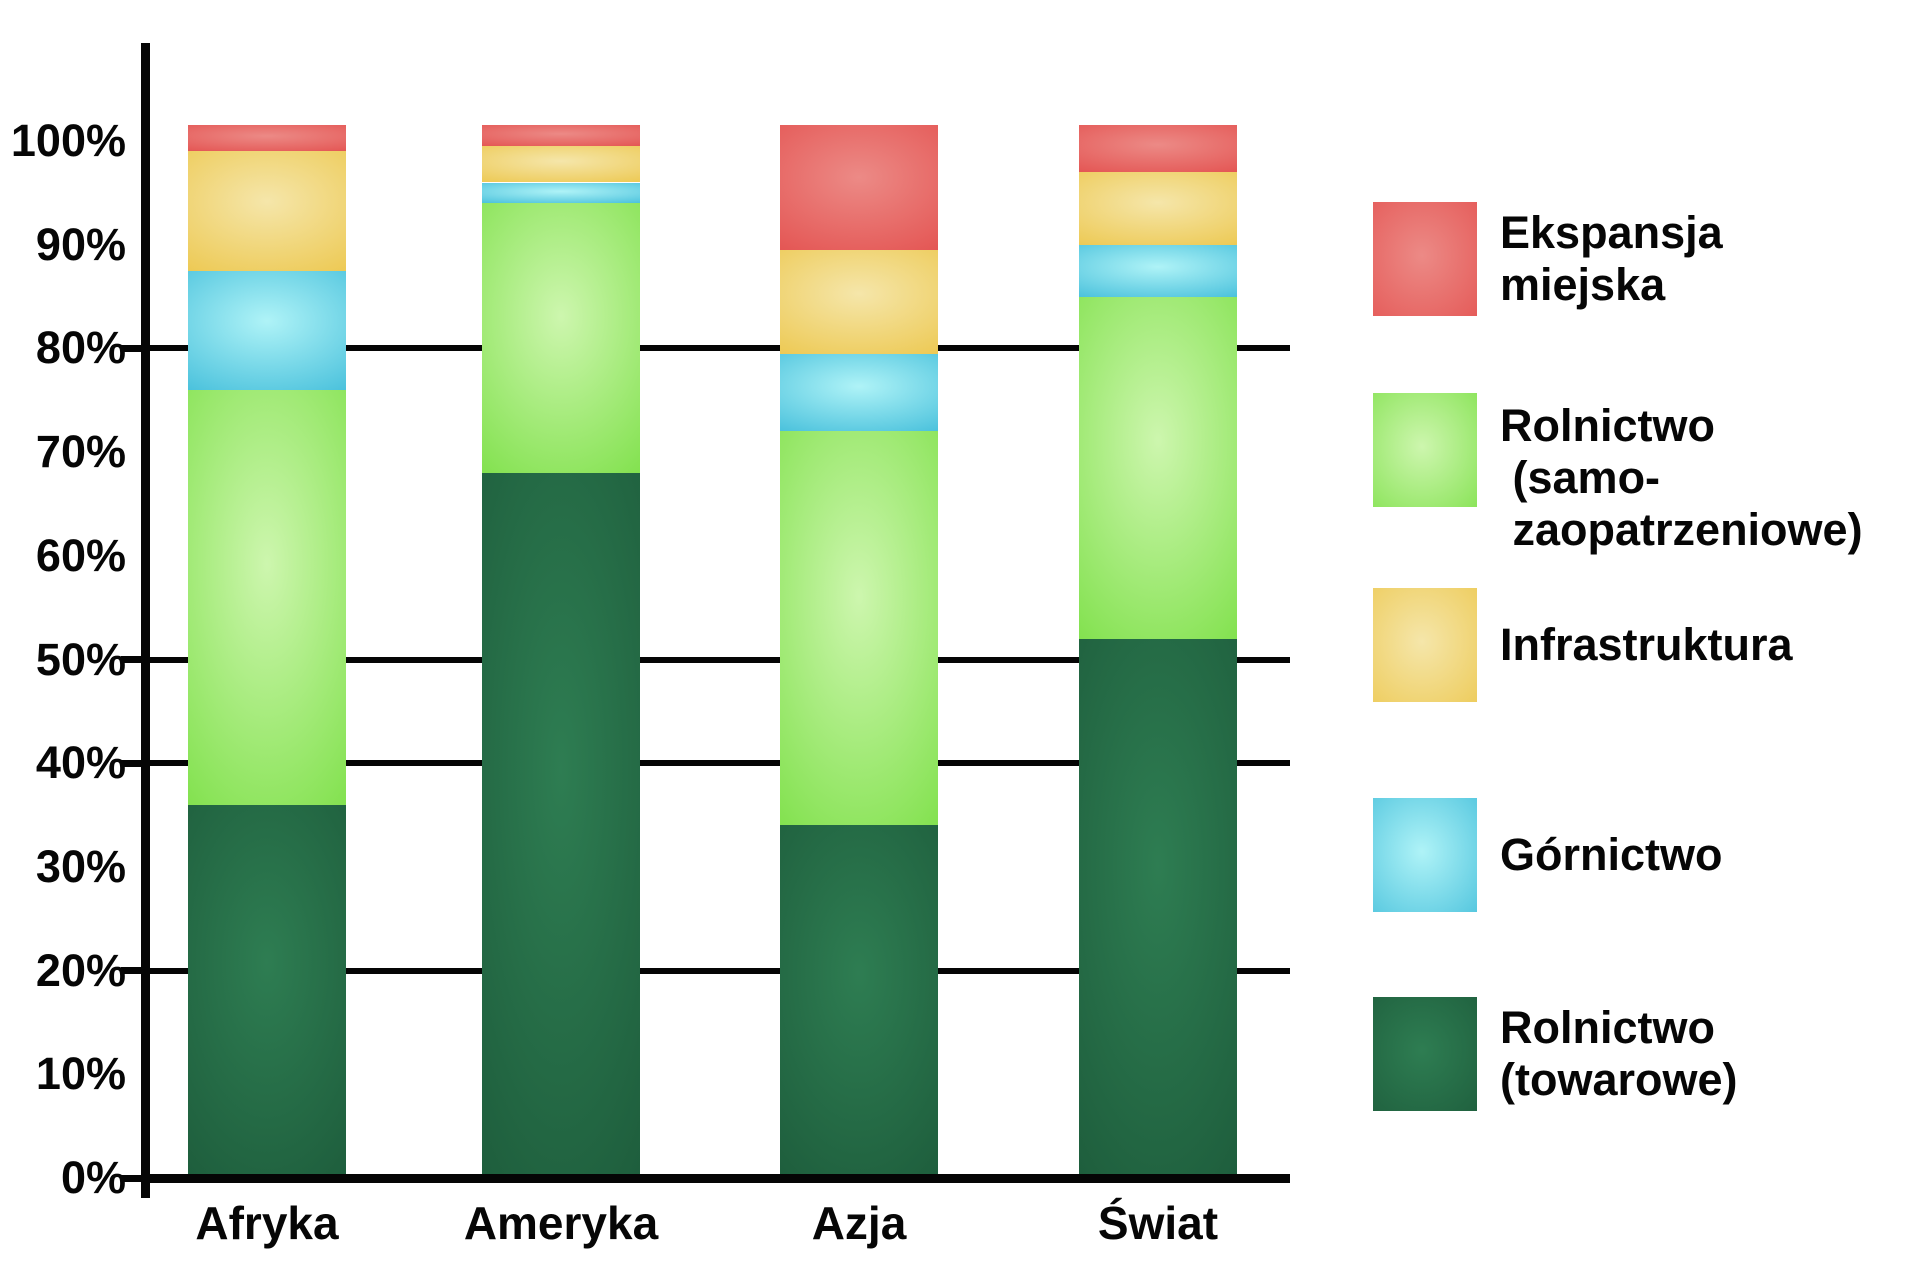  What do you see at coordinates (93, 1177) in the screenshot?
I see `y-axis-label-0: 0%` at bounding box center [93, 1177].